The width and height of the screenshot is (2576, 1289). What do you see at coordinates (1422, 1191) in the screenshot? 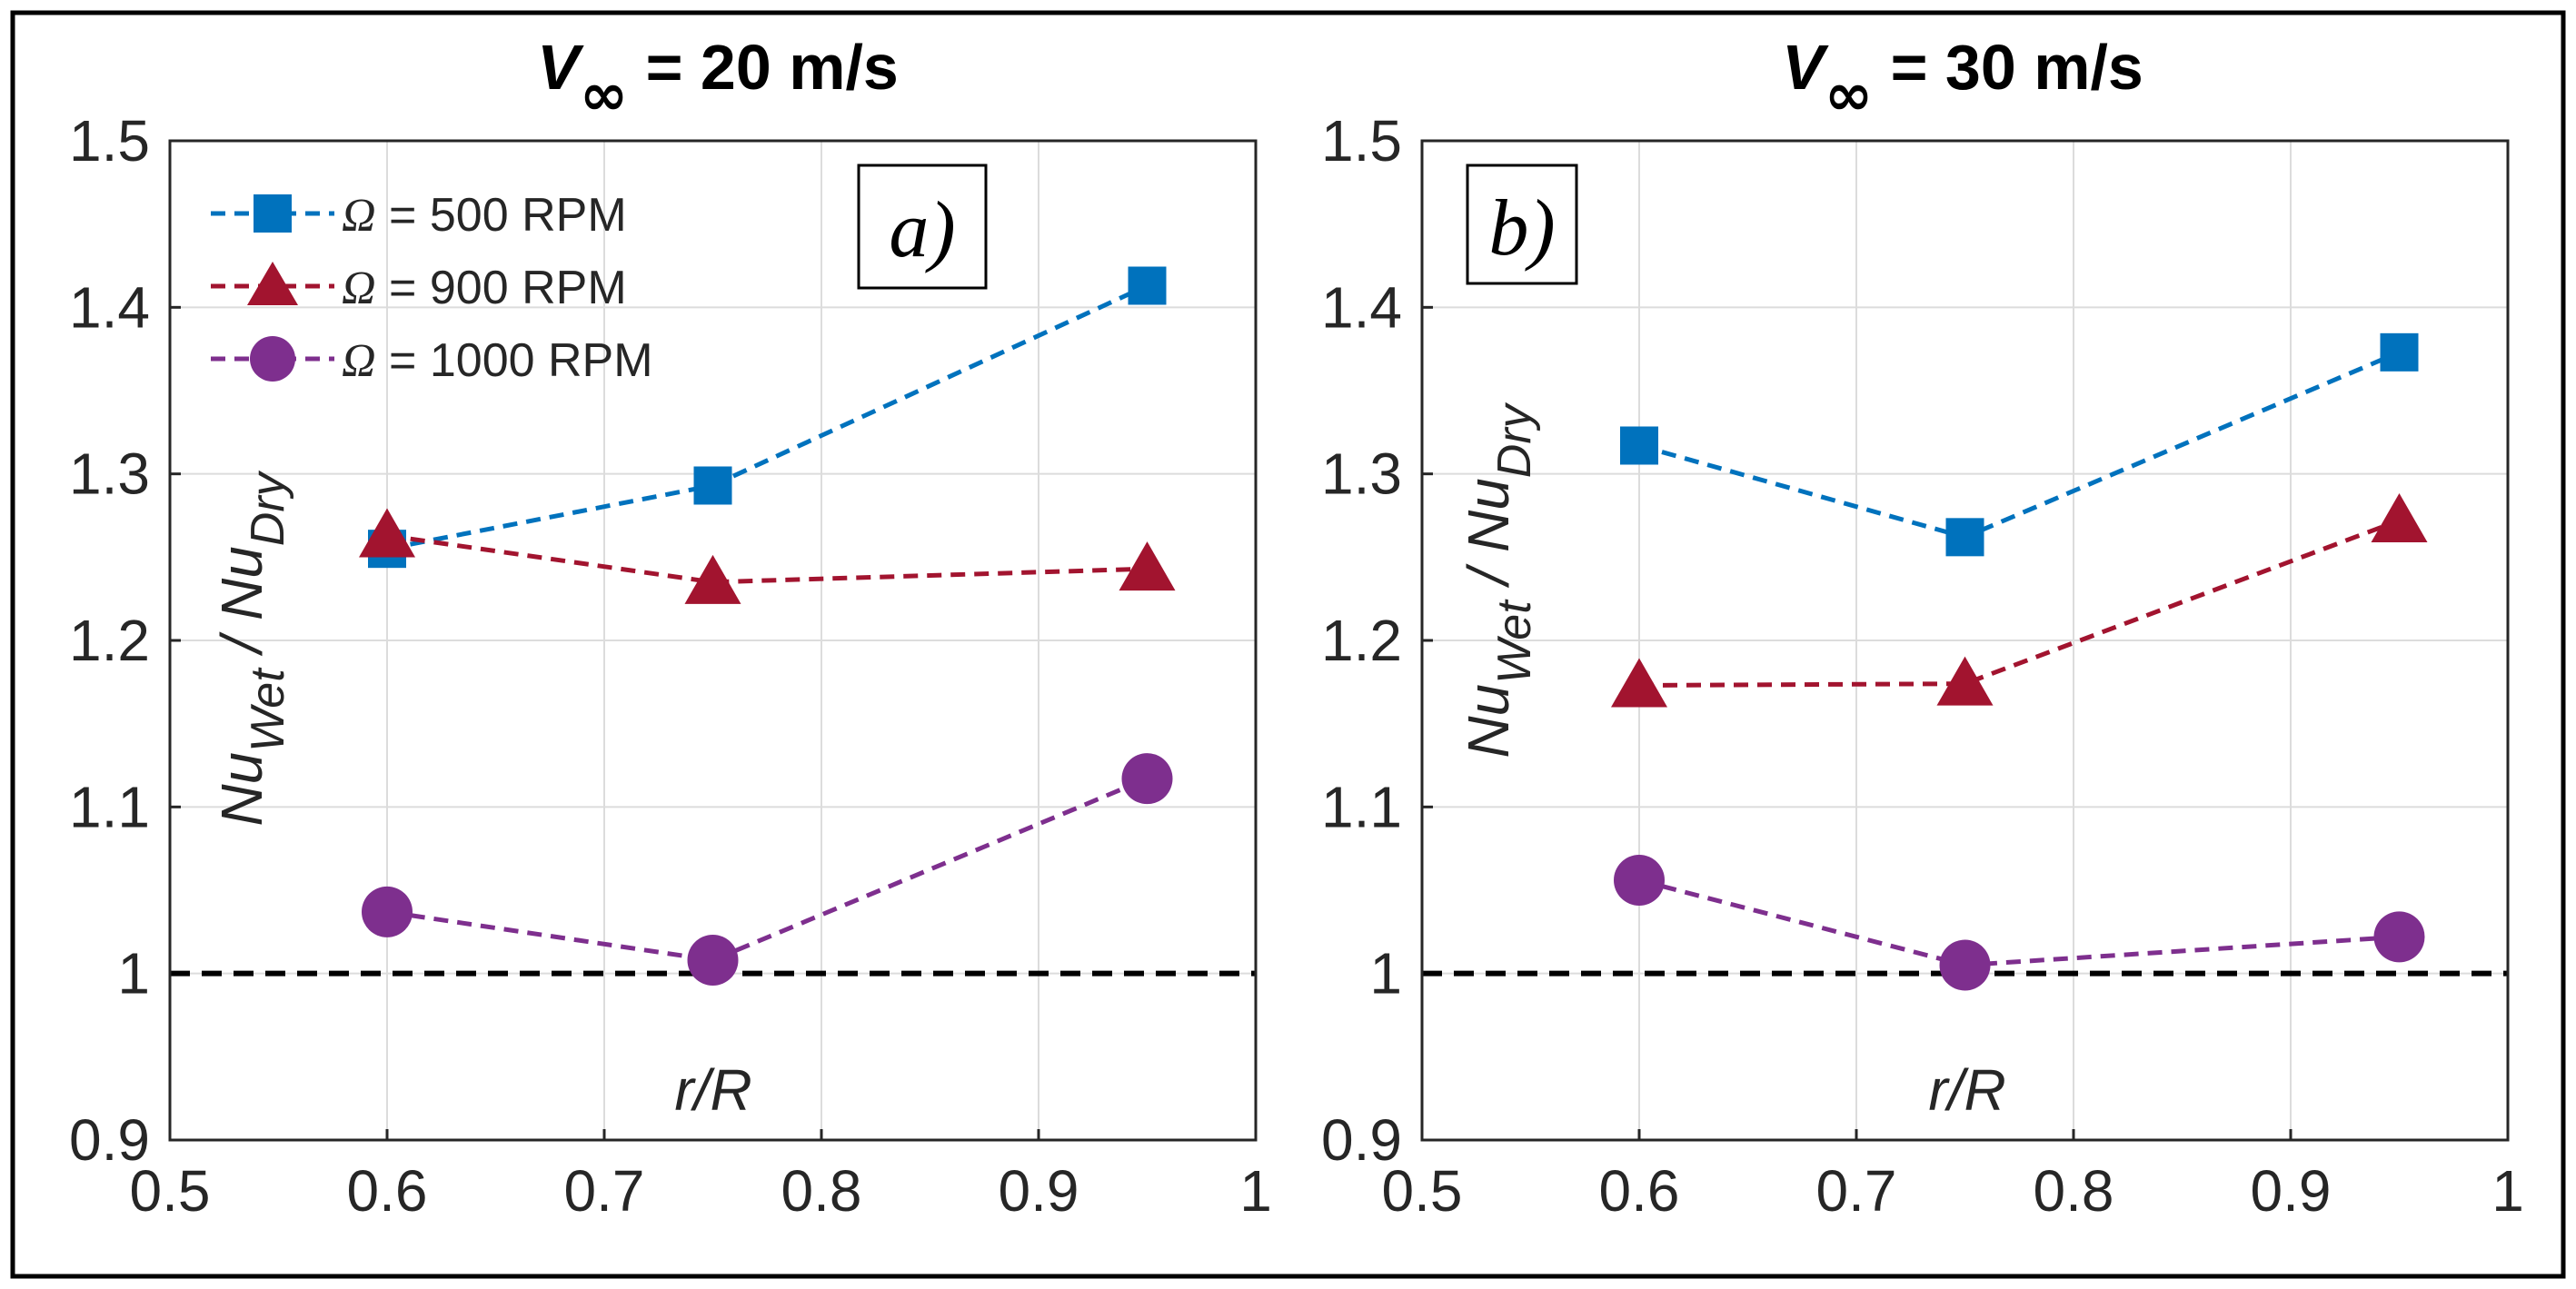
I see `xtick-b-0: 0.5` at bounding box center [1422, 1191].